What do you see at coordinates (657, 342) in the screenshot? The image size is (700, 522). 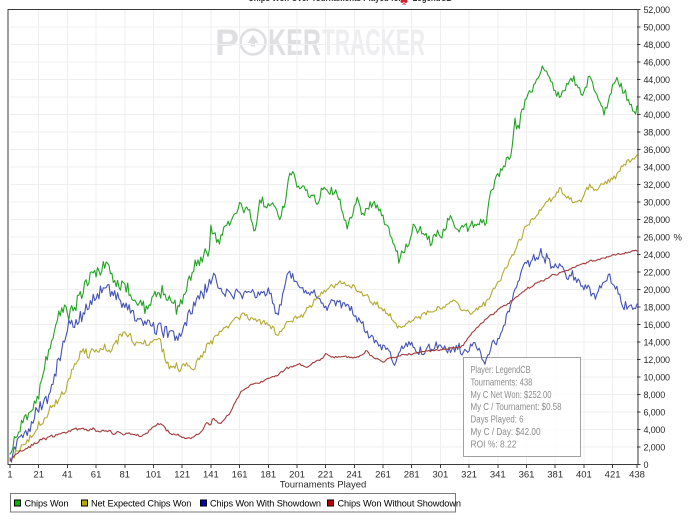 I see `svg-text: 14,000` at bounding box center [657, 342].